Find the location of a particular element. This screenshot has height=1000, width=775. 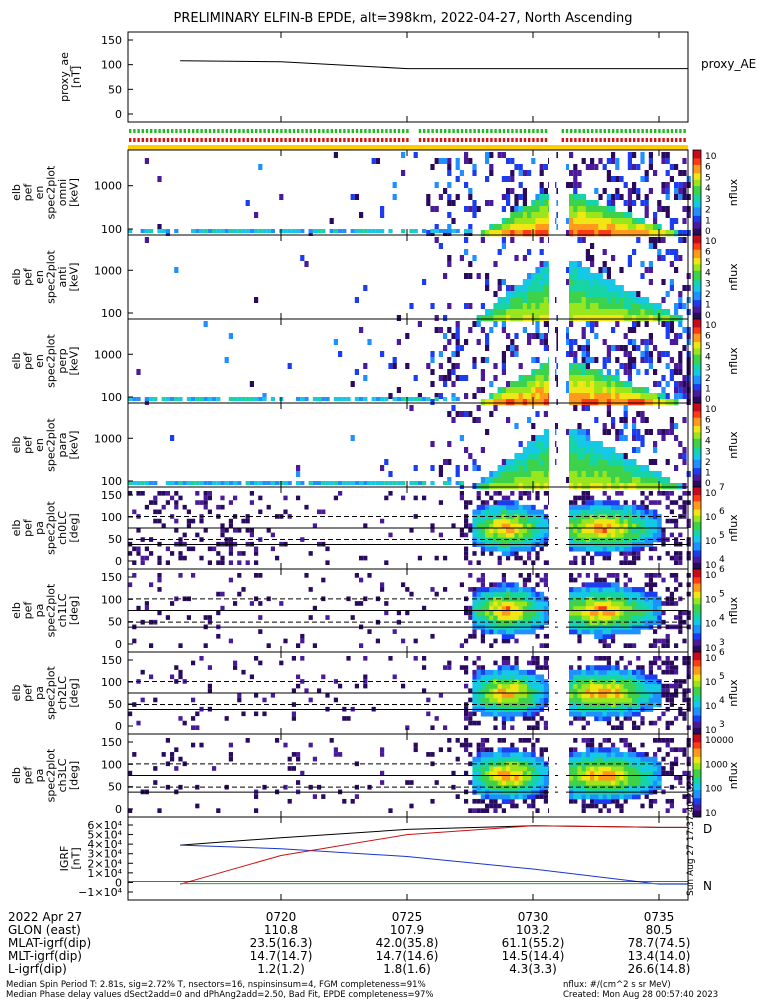

y-axis-label: ch0LC is located at coordinates (62, 528).